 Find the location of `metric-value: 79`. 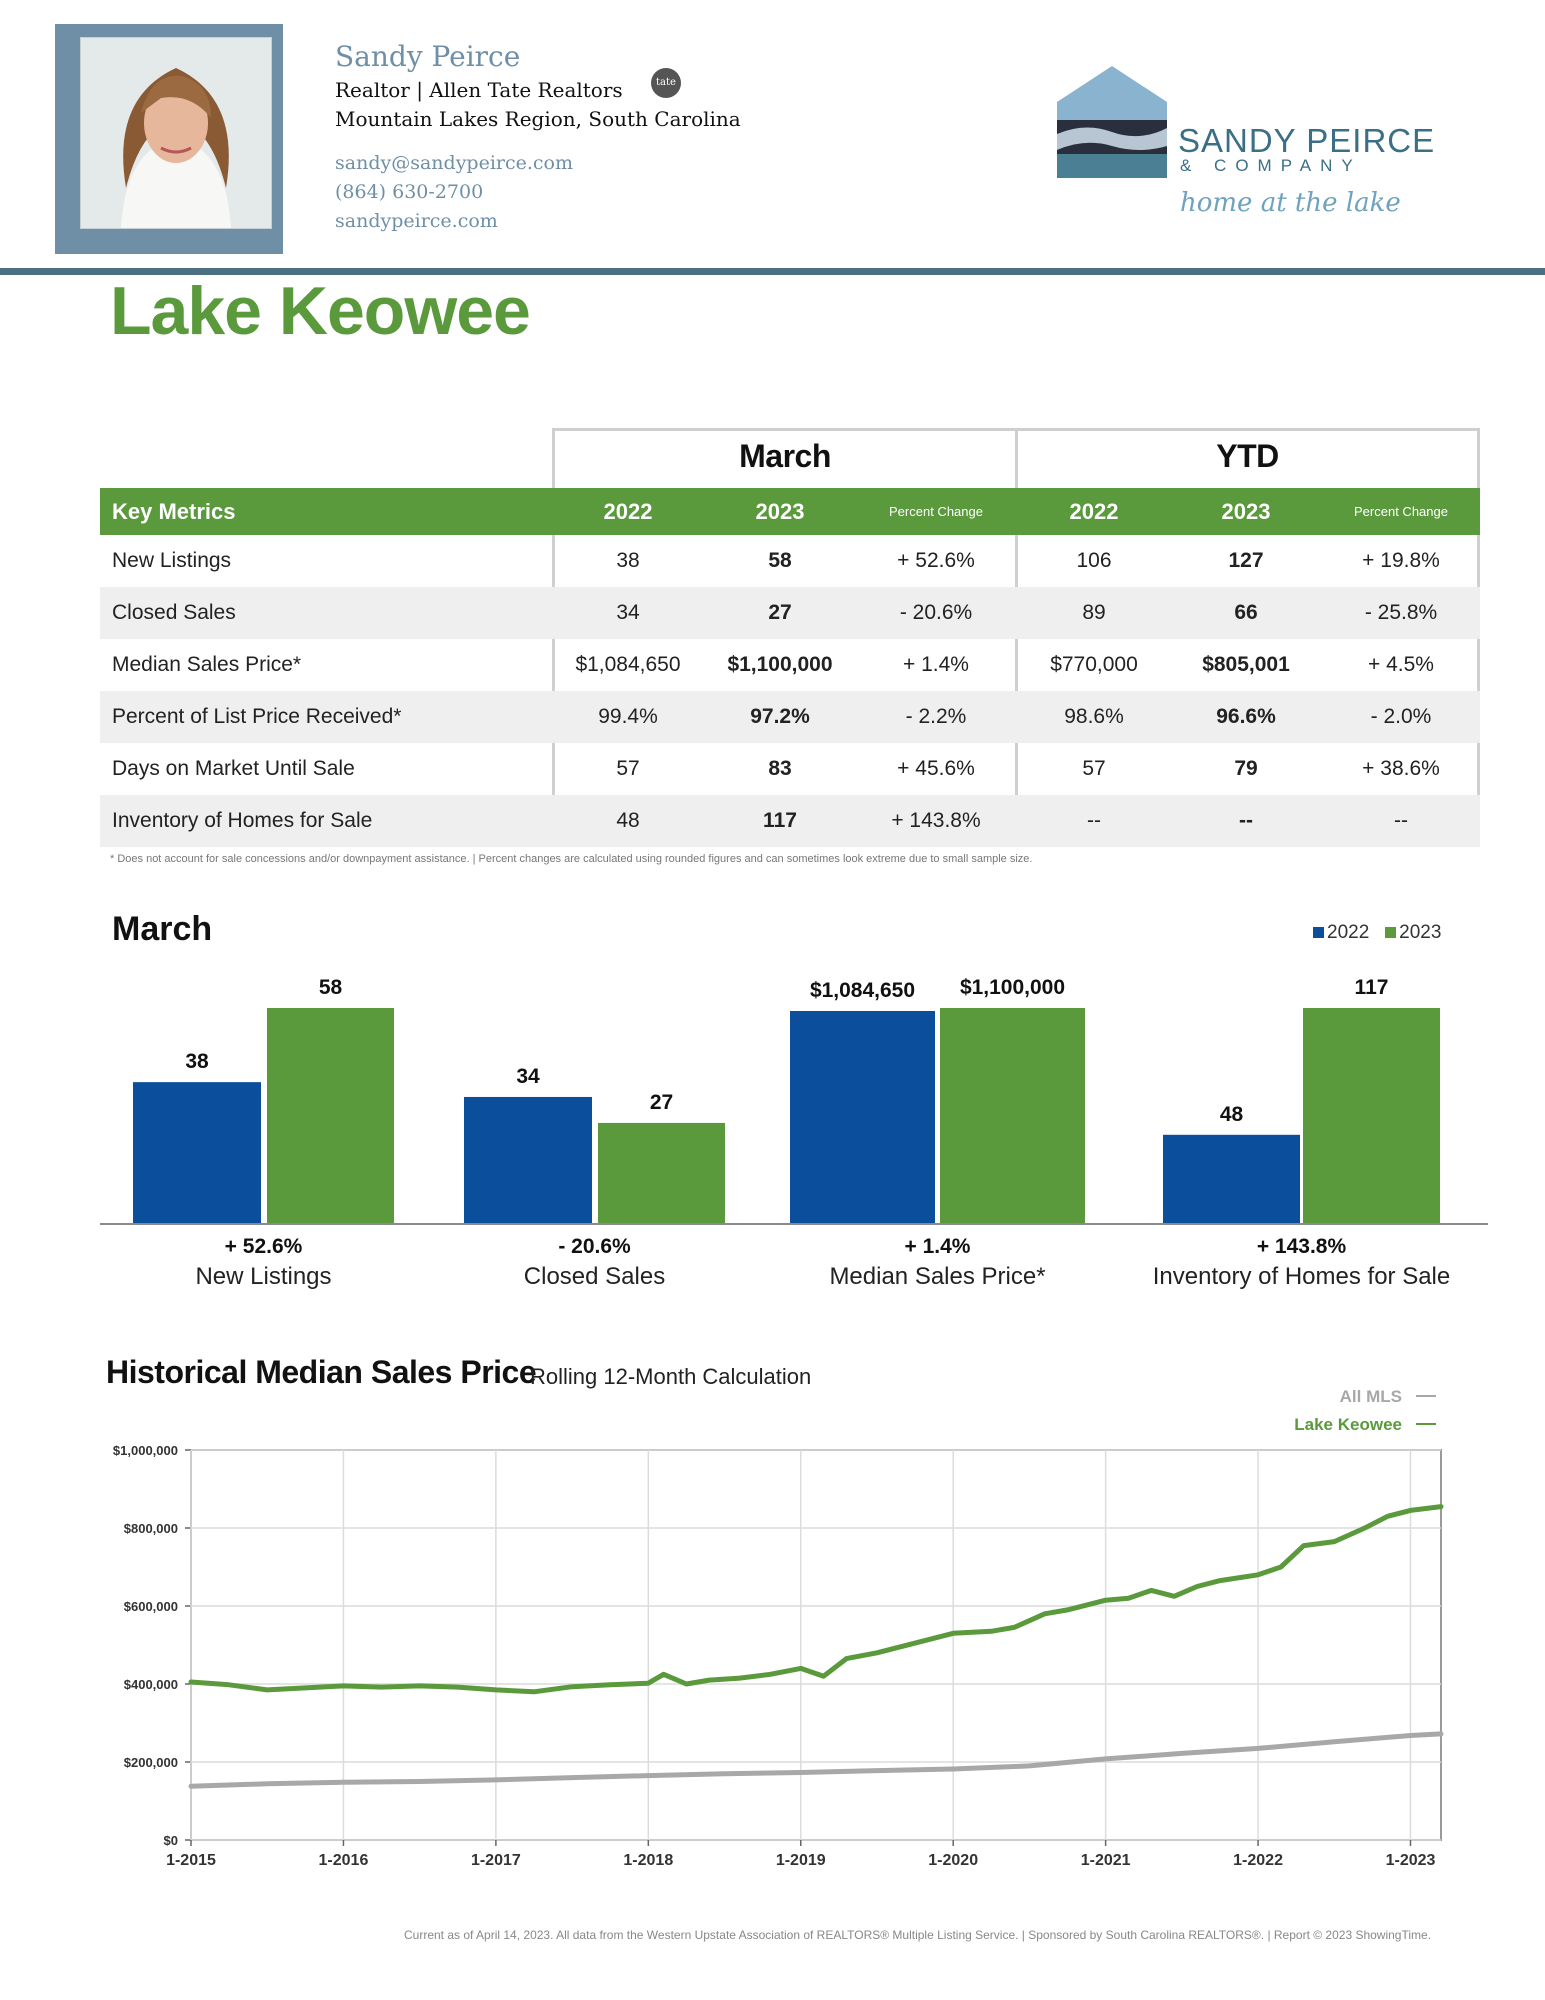

metric-value: 79 is located at coordinates (1246, 768).